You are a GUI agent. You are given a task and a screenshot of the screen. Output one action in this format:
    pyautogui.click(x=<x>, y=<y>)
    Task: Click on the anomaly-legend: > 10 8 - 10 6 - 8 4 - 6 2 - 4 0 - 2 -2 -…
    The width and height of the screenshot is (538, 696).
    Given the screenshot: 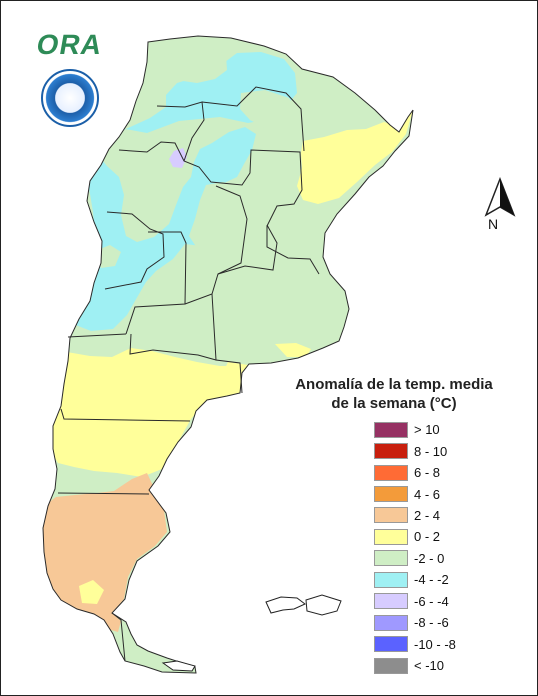 What is the action you would take?
    pyautogui.click(x=429, y=548)
    